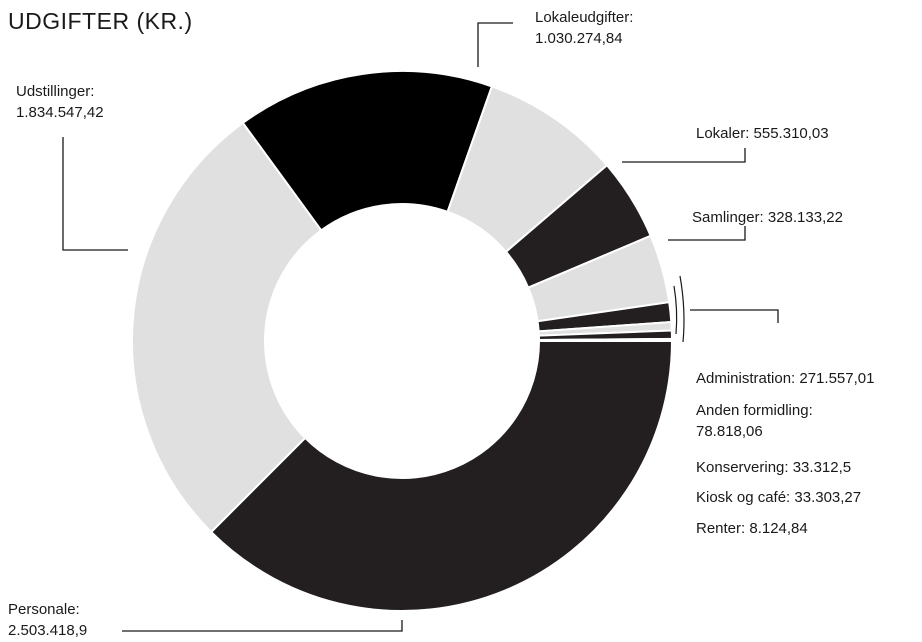 This screenshot has height=642, width=922. What do you see at coordinates (227, 327) in the screenshot?
I see `slice-udstillinger` at bounding box center [227, 327].